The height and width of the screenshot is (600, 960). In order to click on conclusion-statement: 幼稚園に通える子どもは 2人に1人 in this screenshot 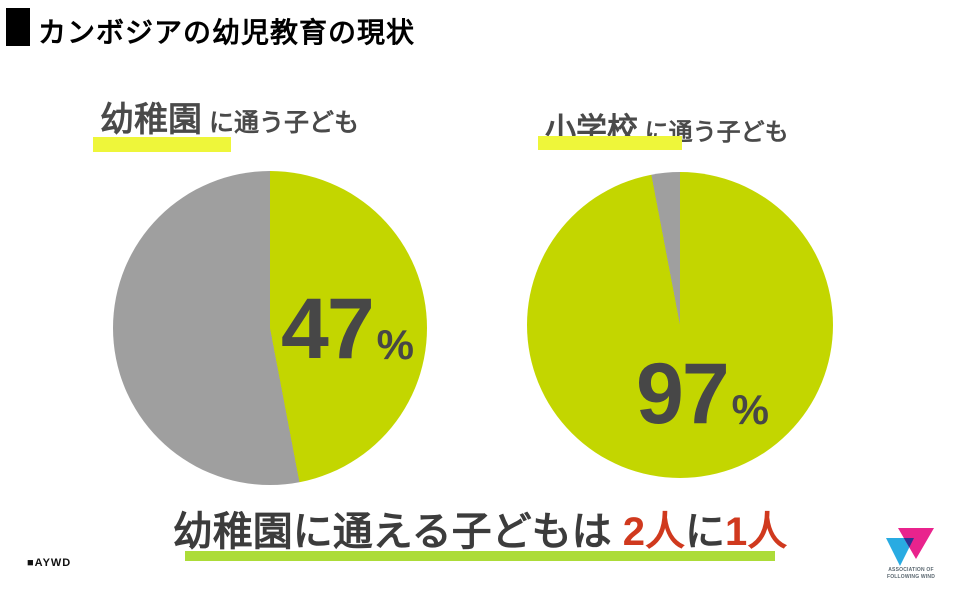, I will do `click(480, 528)`.